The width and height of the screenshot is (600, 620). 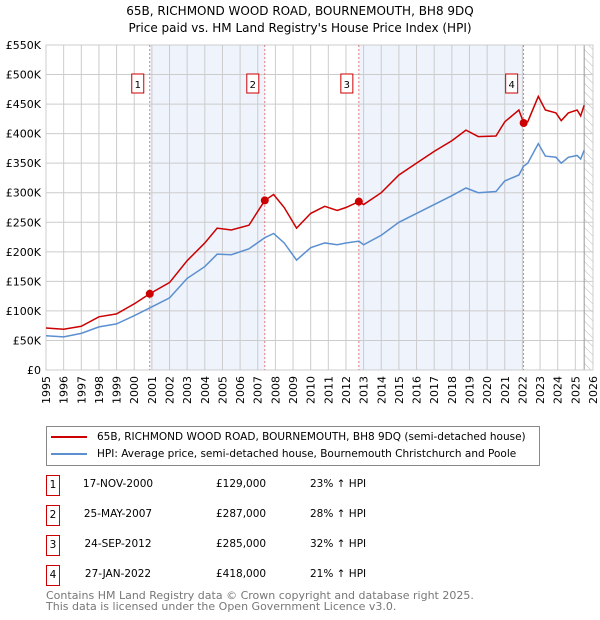 What do you see at coordinates (118, 544) in the screenshot?
I see `sale-date: 24-SEP-2012` at bounding box center [118, 544].